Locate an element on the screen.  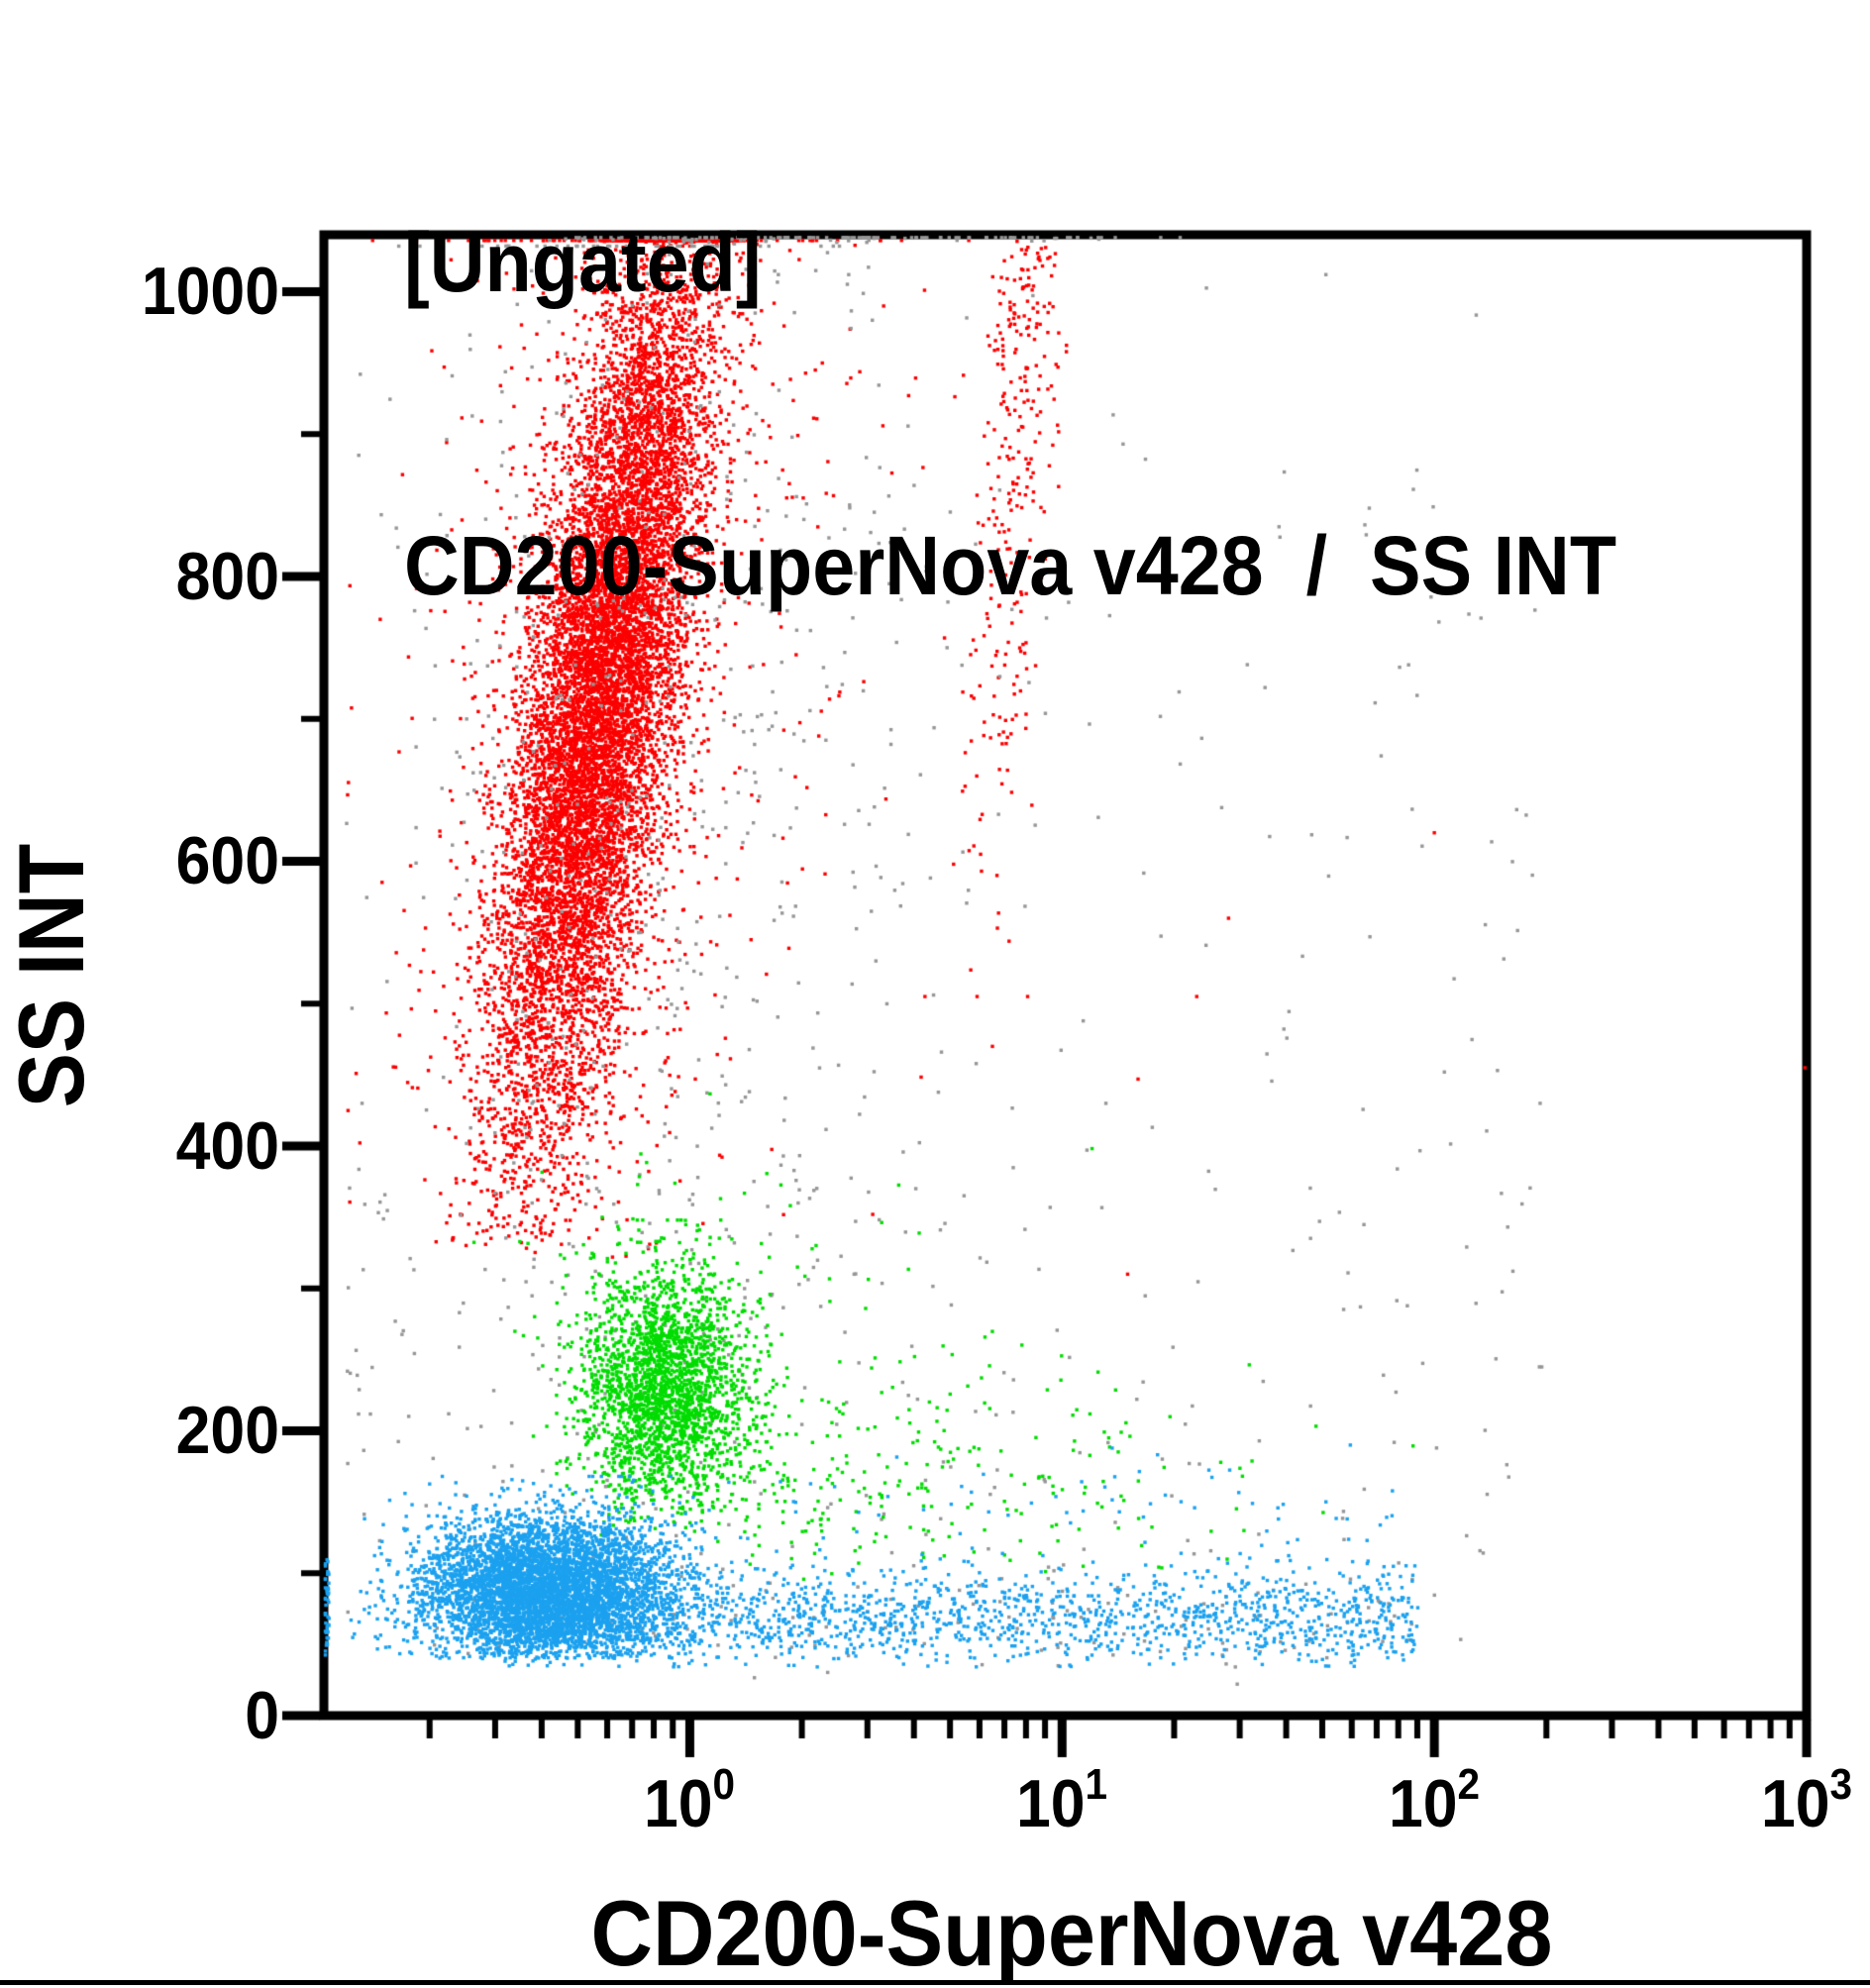
x-tick-label-1e1: 101 is located at coordinates (1062, 1803).